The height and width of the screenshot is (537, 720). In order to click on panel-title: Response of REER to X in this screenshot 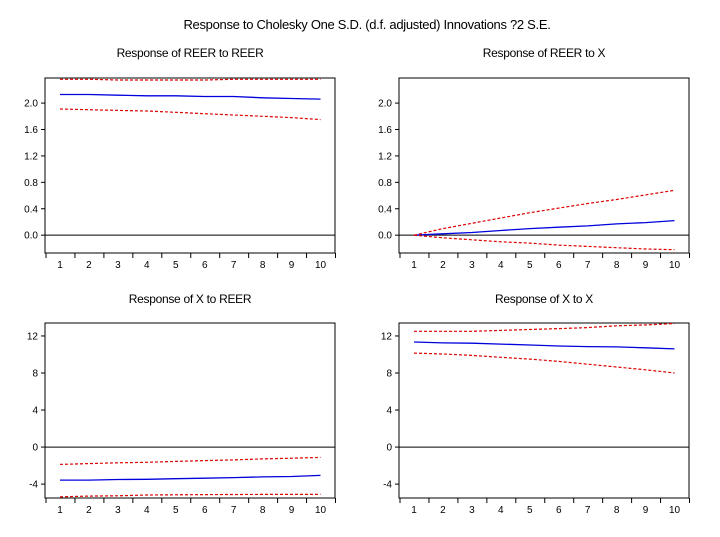, I will do `click(544, 53)`.